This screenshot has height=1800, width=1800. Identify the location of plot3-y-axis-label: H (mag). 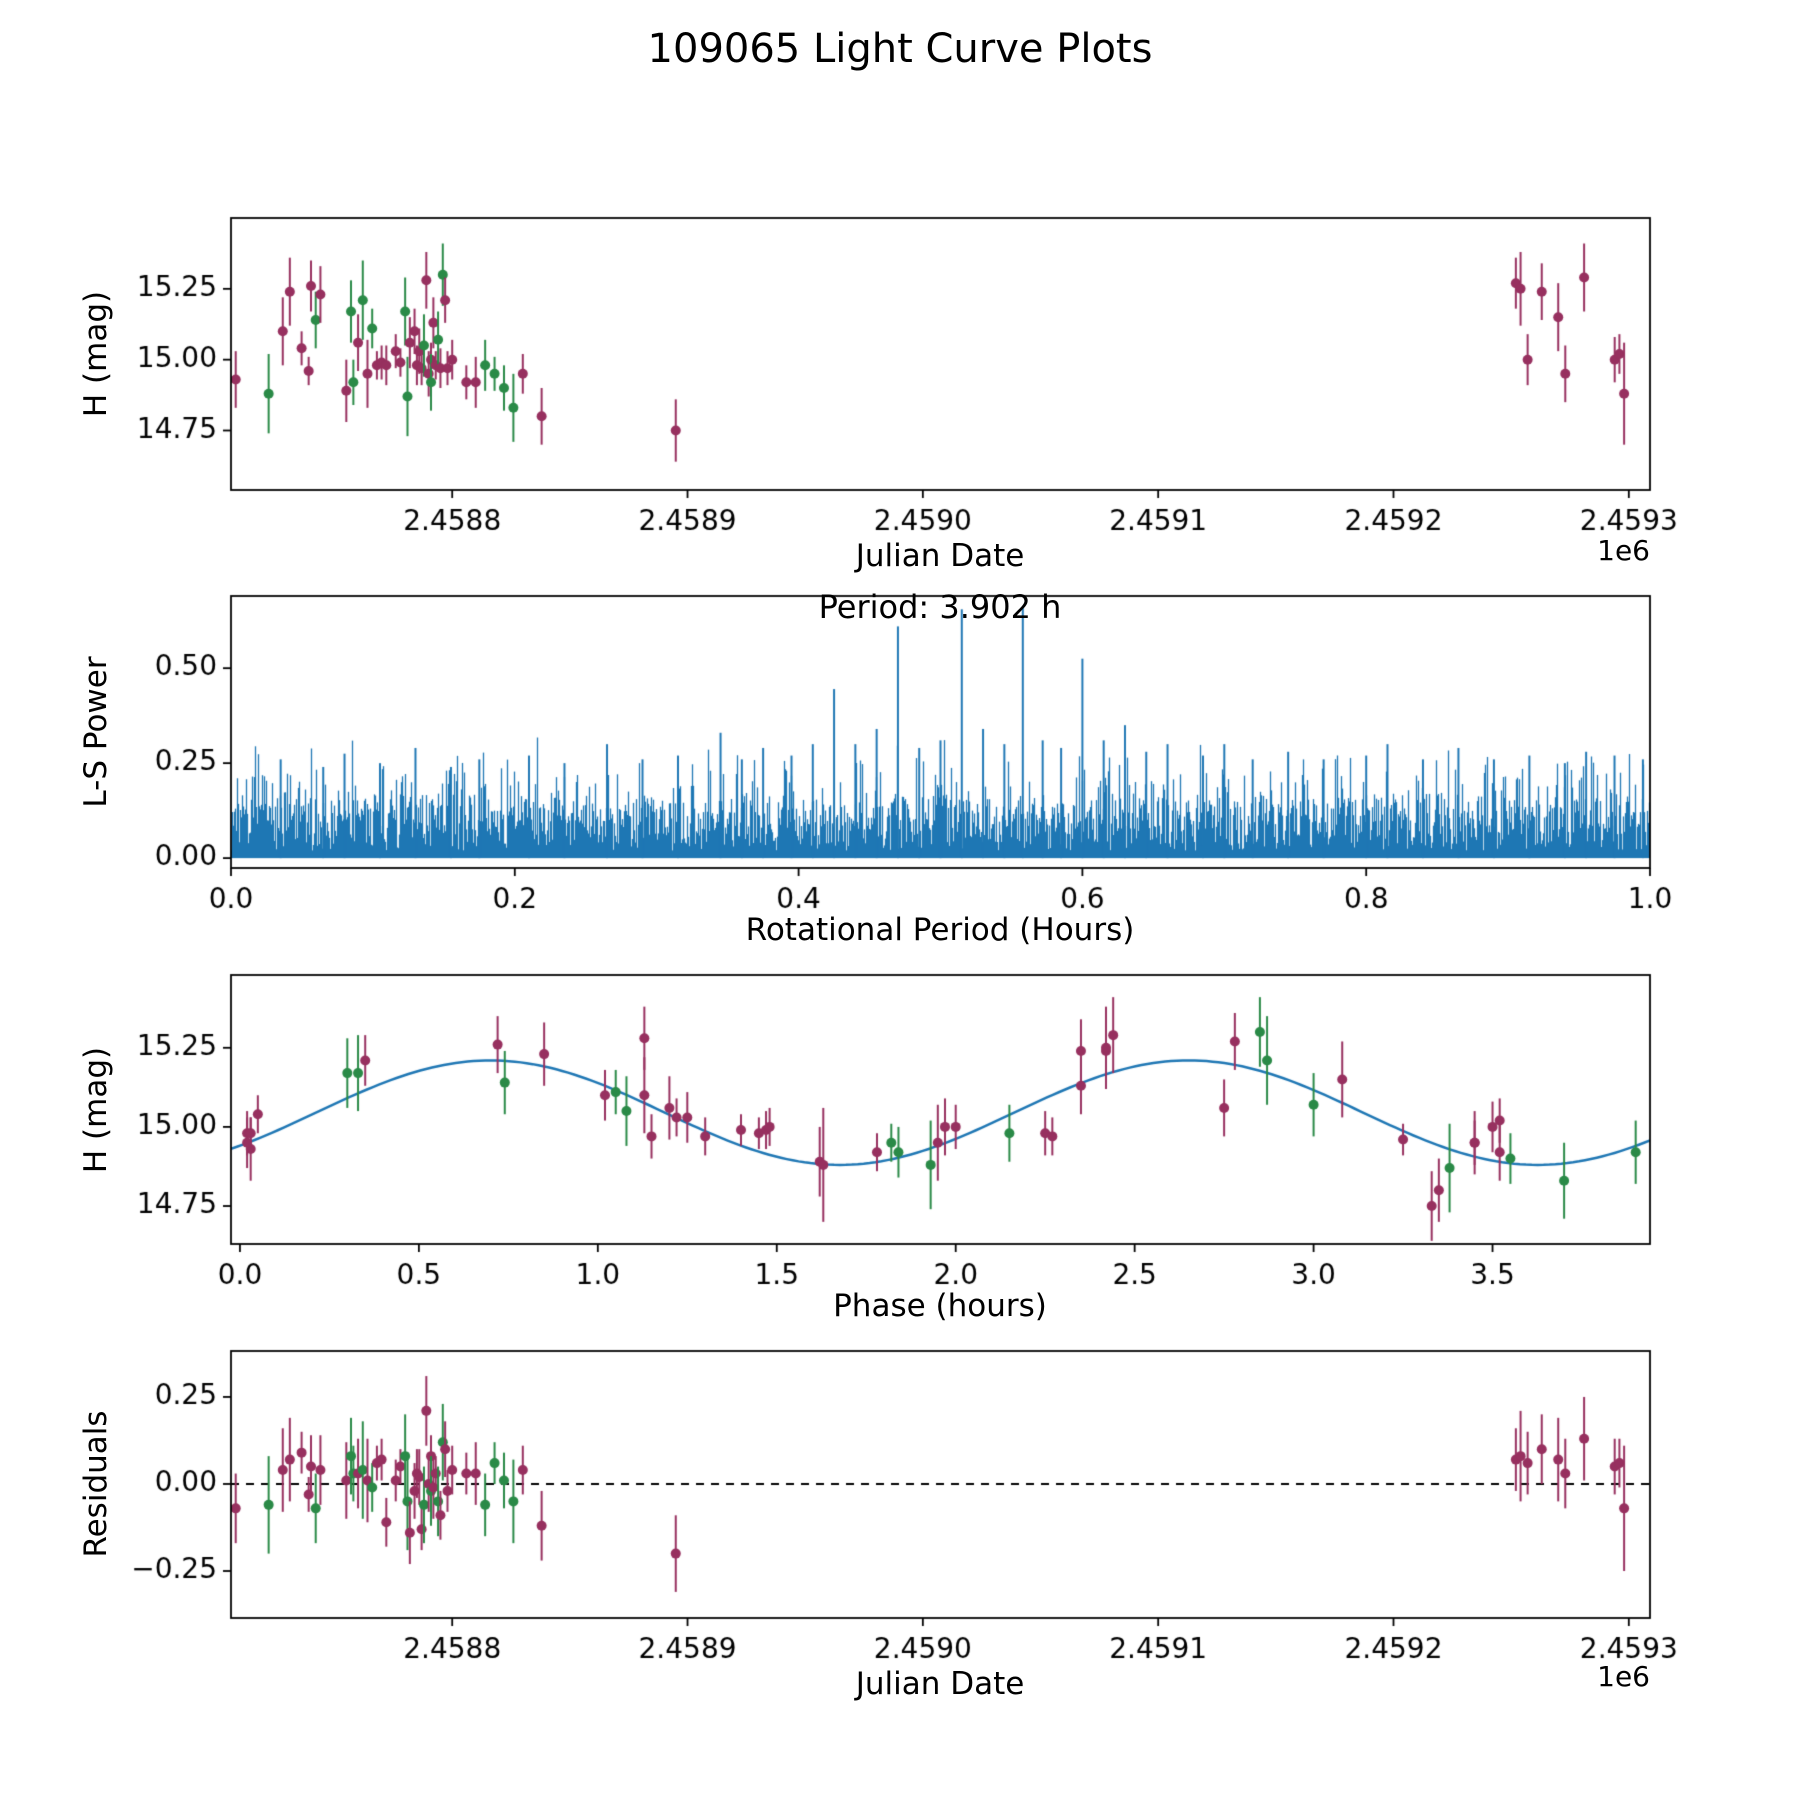
(96, 1110).